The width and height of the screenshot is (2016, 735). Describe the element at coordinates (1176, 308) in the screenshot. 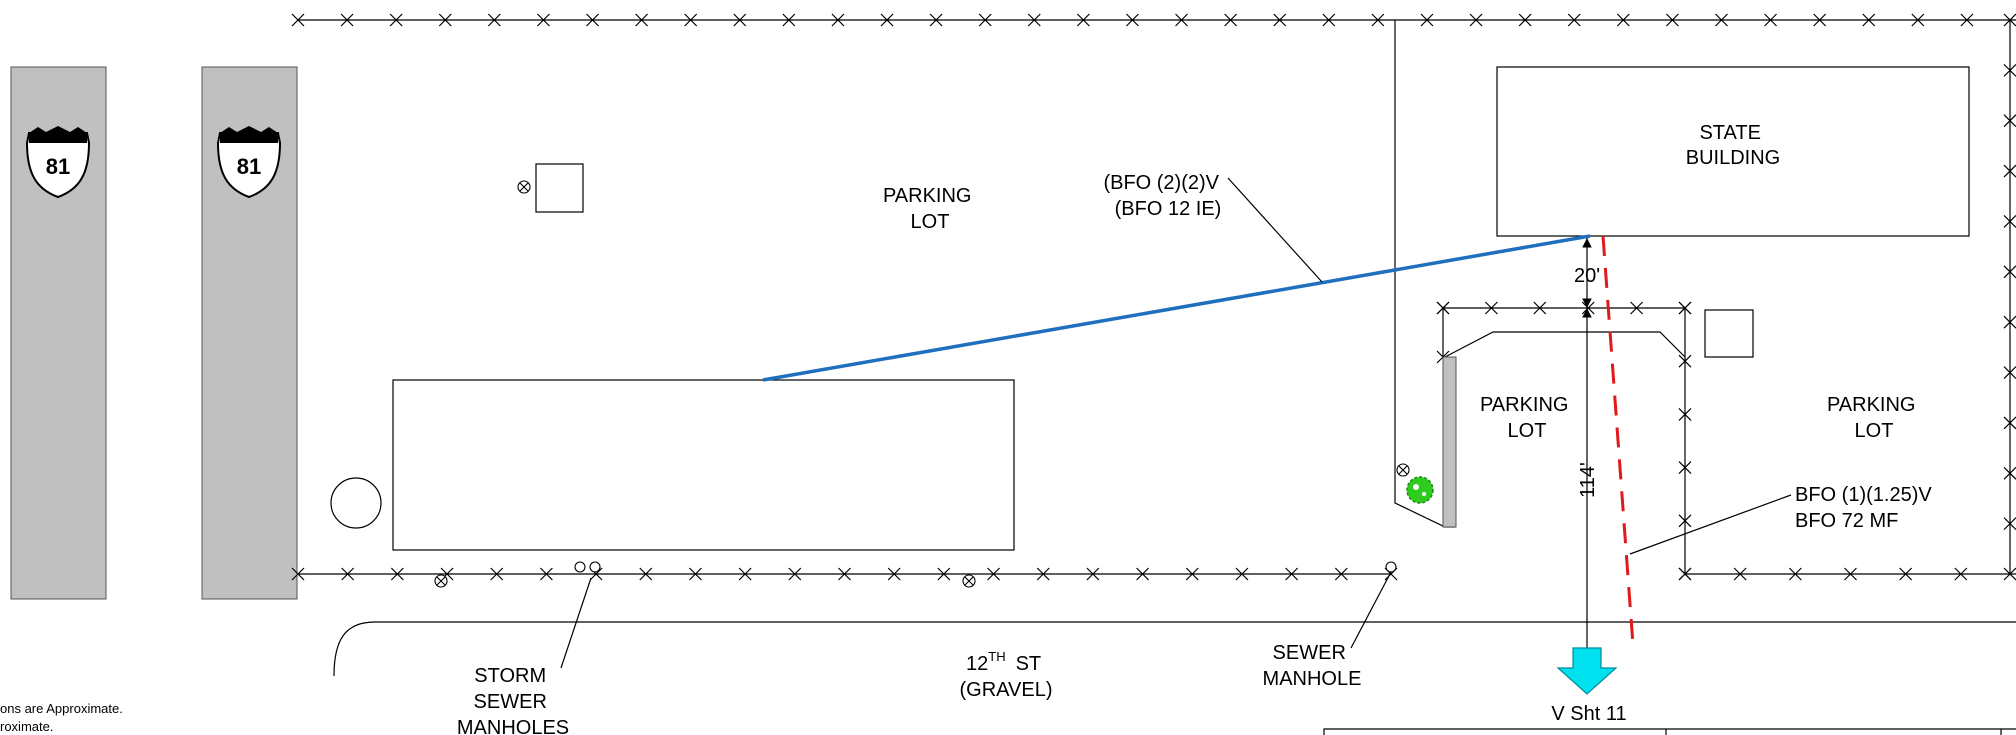

I see `fiber-route-line` at that location.